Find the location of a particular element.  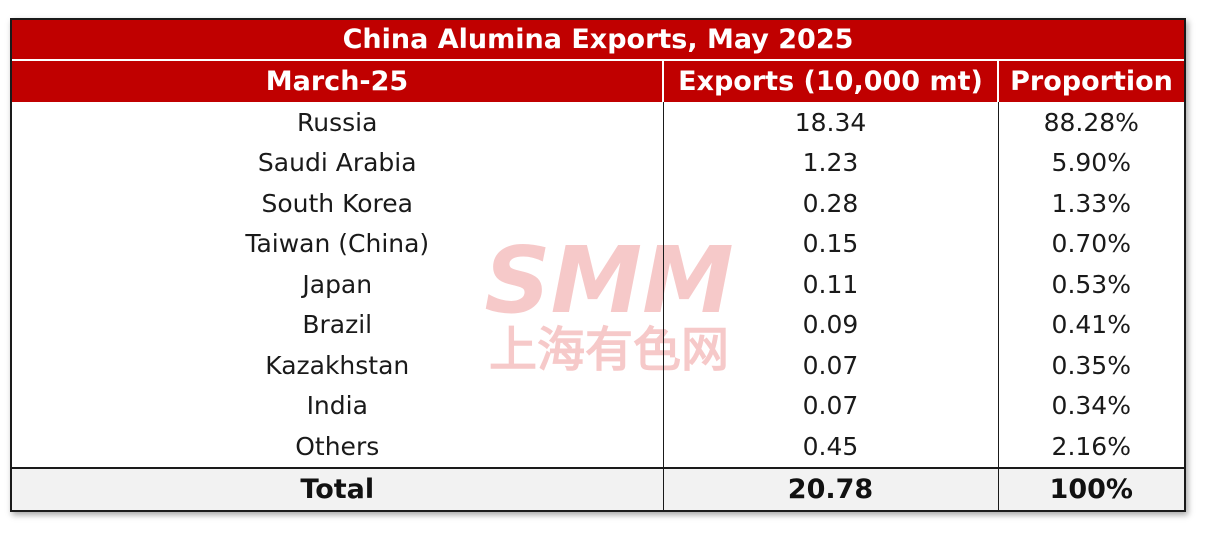

table-row: Brazil 0.09 0.41% is located at coordinates (598, 324).